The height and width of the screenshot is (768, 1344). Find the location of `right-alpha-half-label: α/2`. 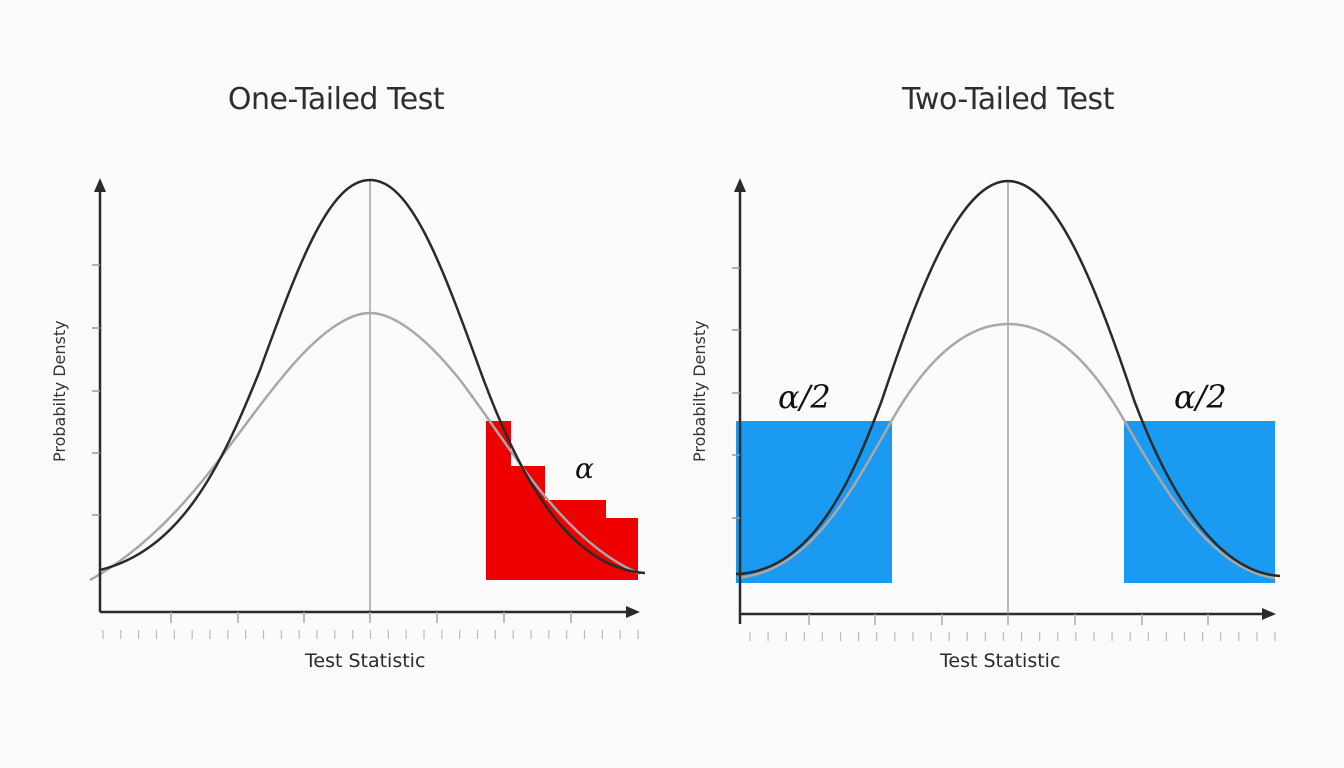

right-alpha-half-label: α/2 is located at coordinates (1200, 397).